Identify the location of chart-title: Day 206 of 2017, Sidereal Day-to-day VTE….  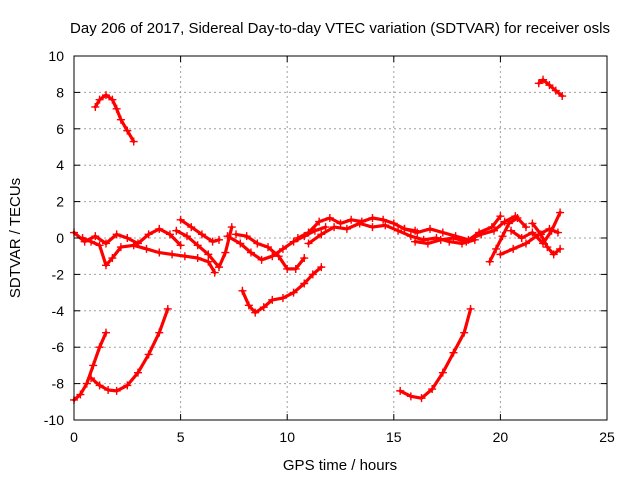
(340, 28).